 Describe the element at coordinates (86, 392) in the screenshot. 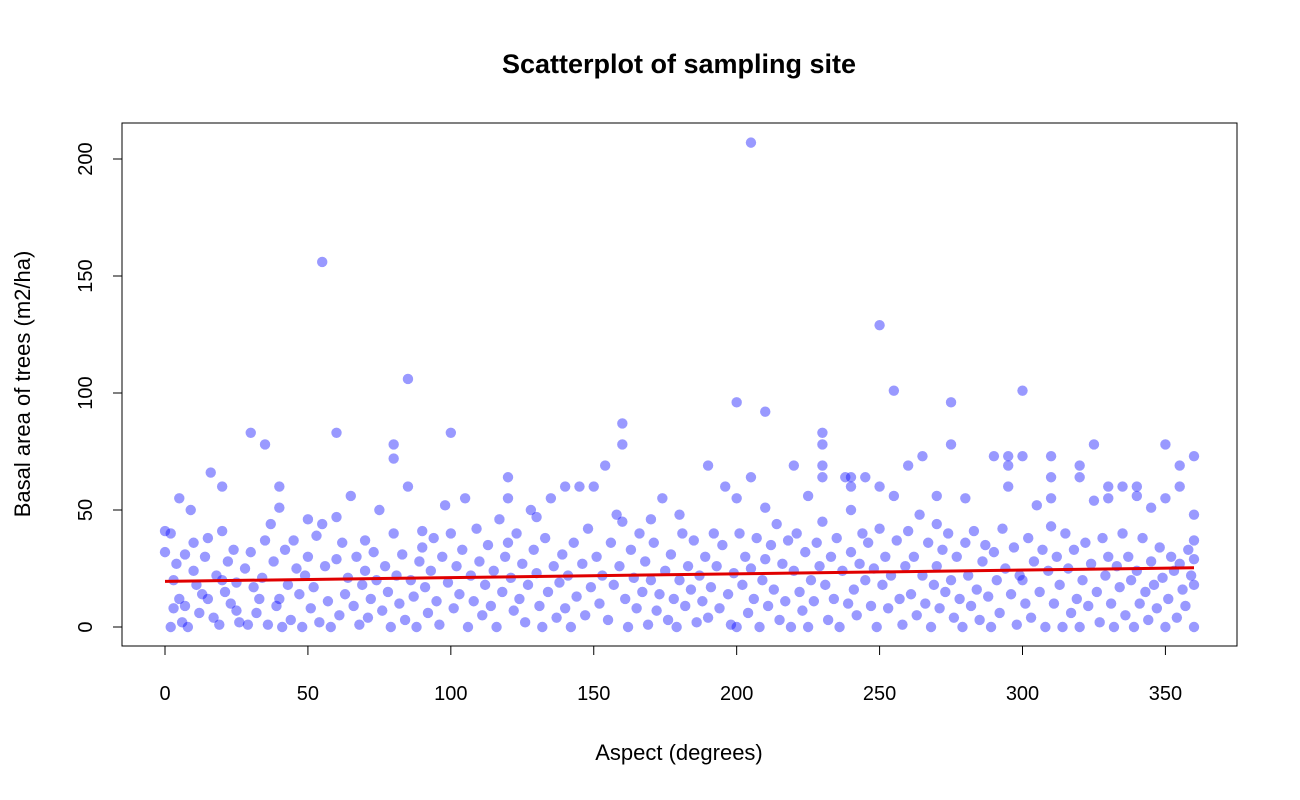

I see `y-tick-label: 100` at that location.